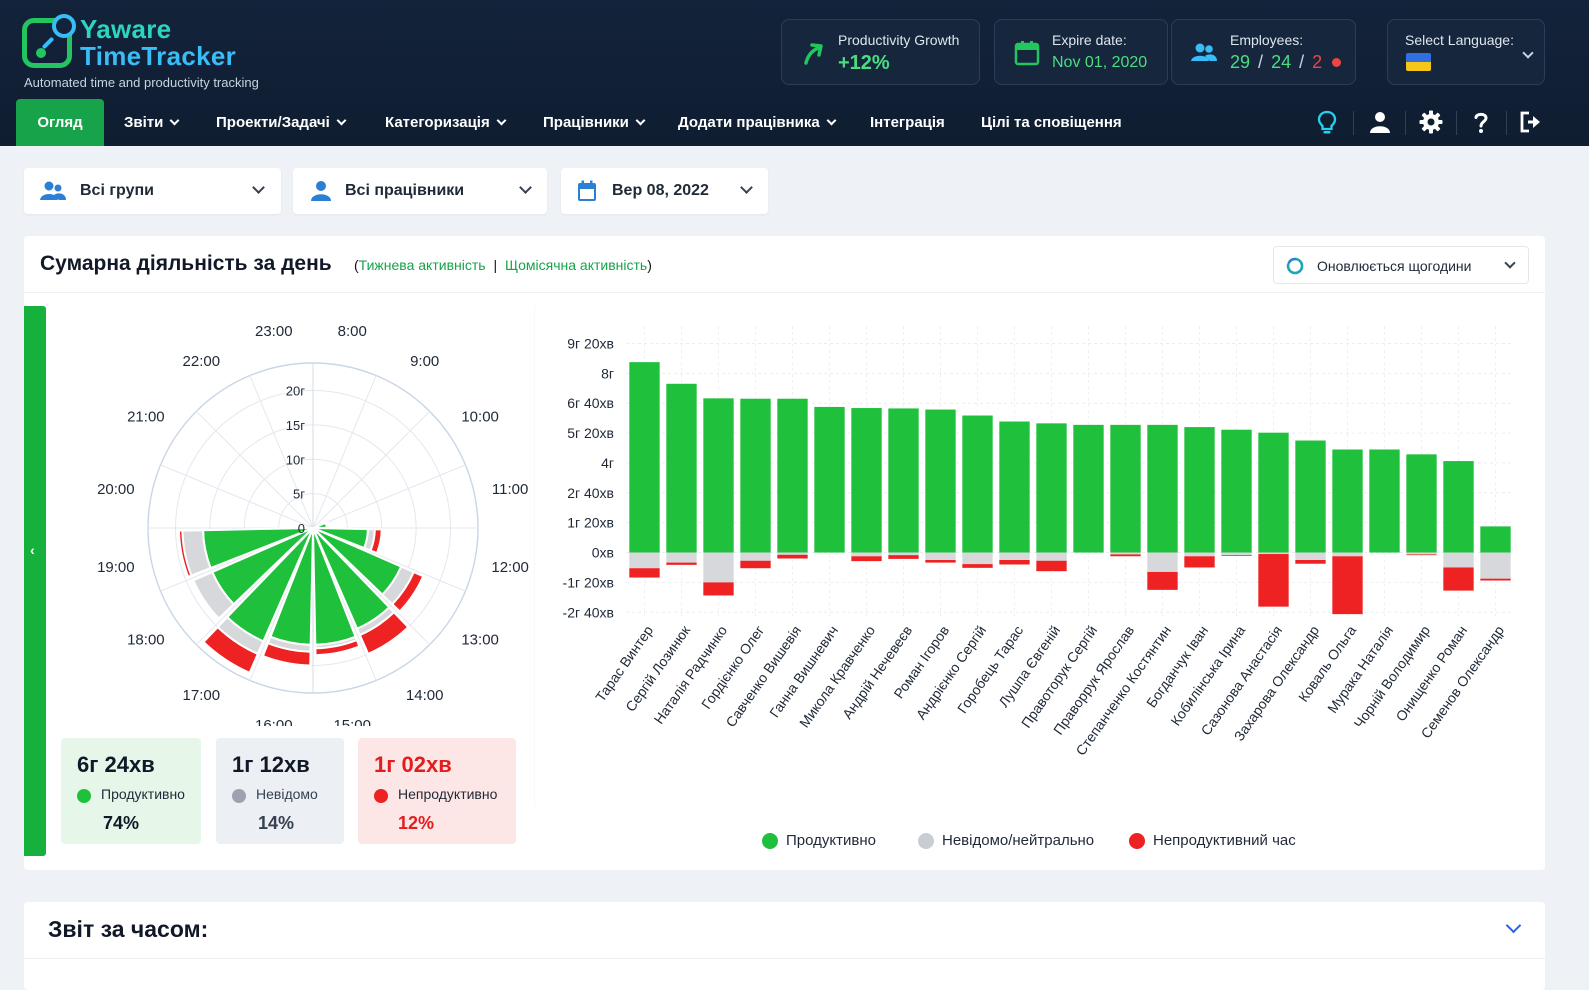 The width and height of the screenshot is (1589, 990). I want to click on expire-date-card: Expire date: Nov 01, 2020, so click(1081, 52).